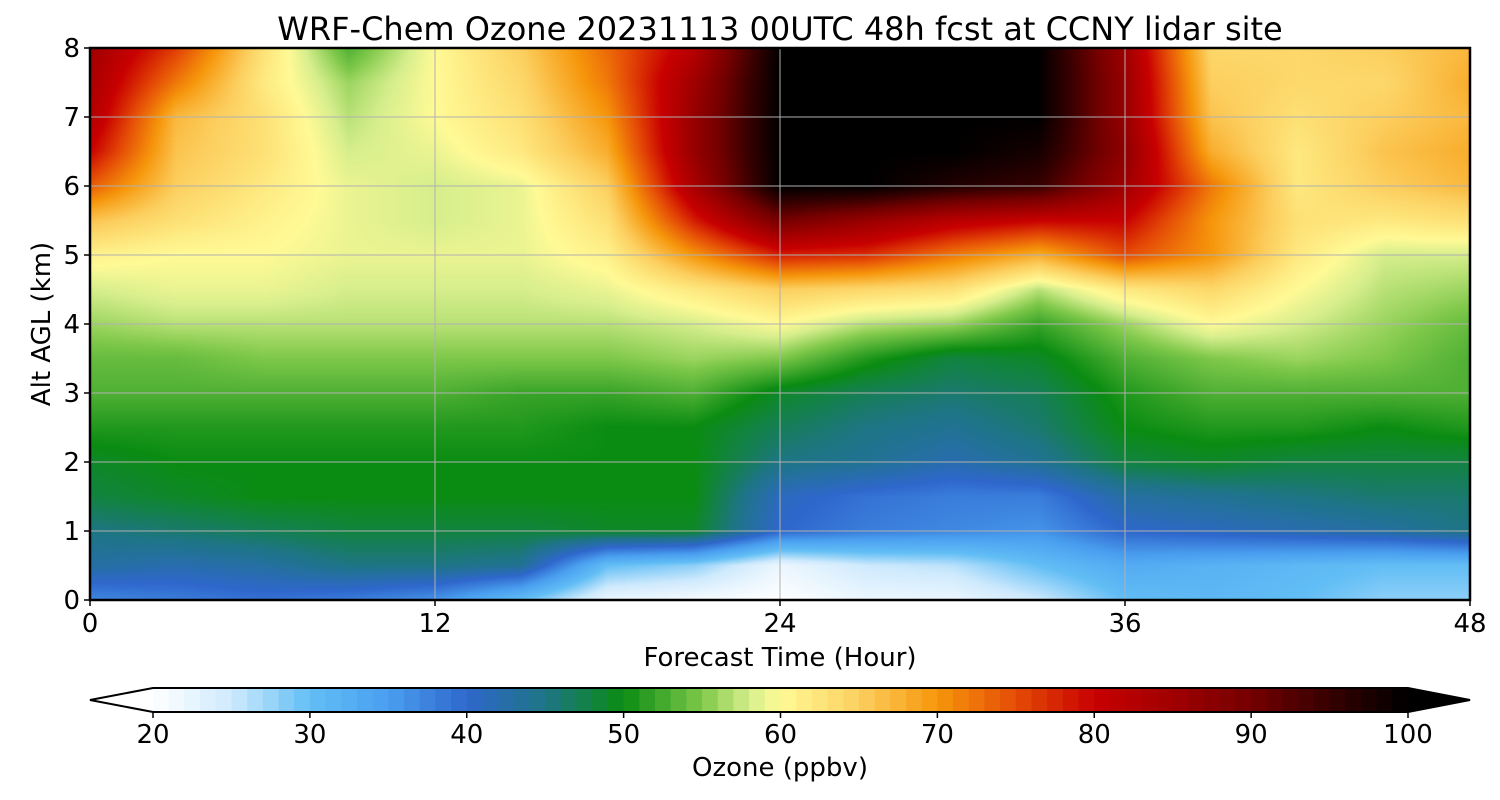 The width and height of the screenshot is (1500, 800). I want to click on colorbar-tick-label: 20, so click(152, 735).